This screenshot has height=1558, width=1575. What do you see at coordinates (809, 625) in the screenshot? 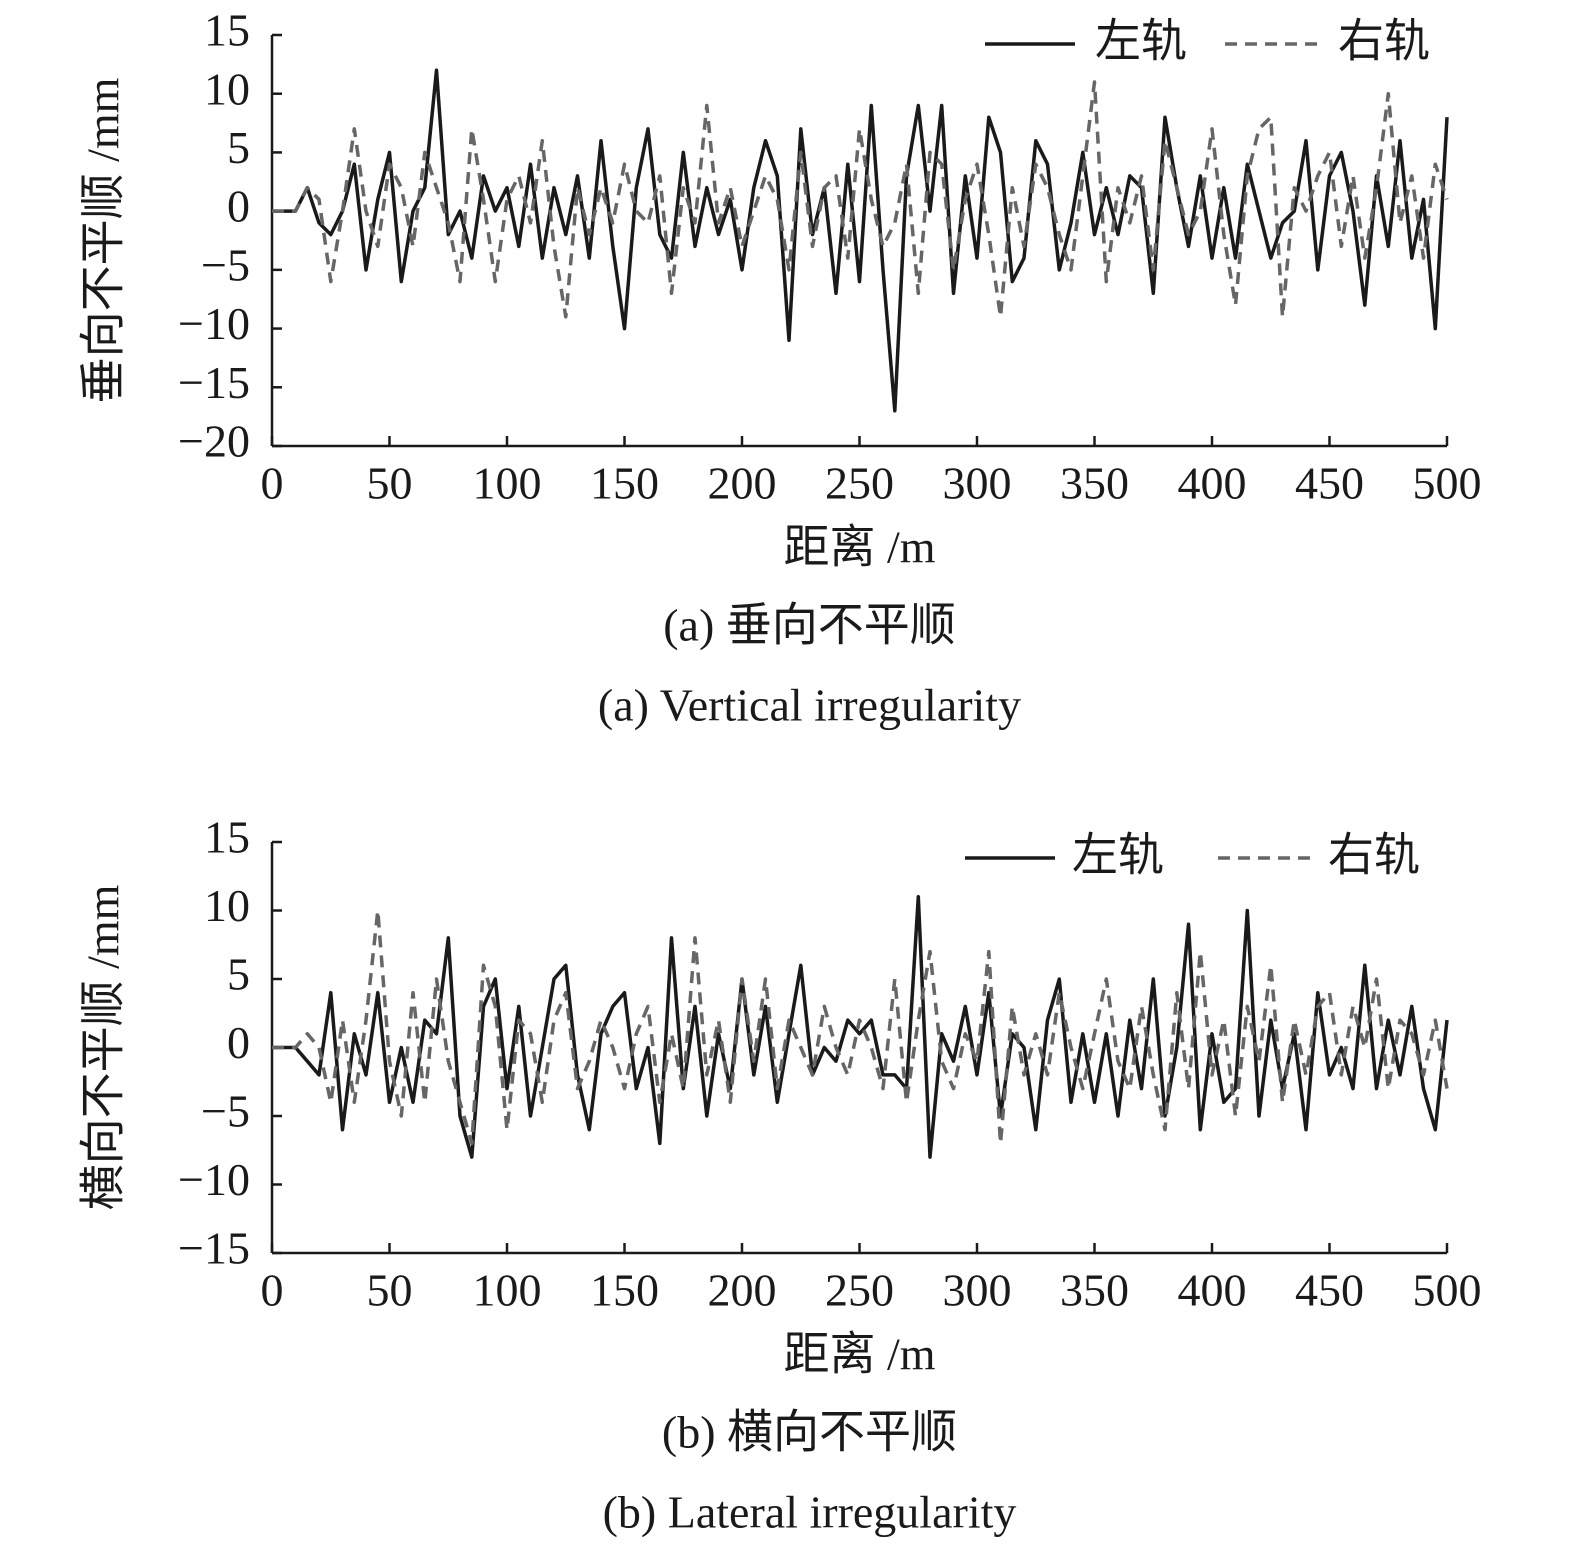
I see `caption: (a) 垂向不平顺` at bounding box center [809, 625].